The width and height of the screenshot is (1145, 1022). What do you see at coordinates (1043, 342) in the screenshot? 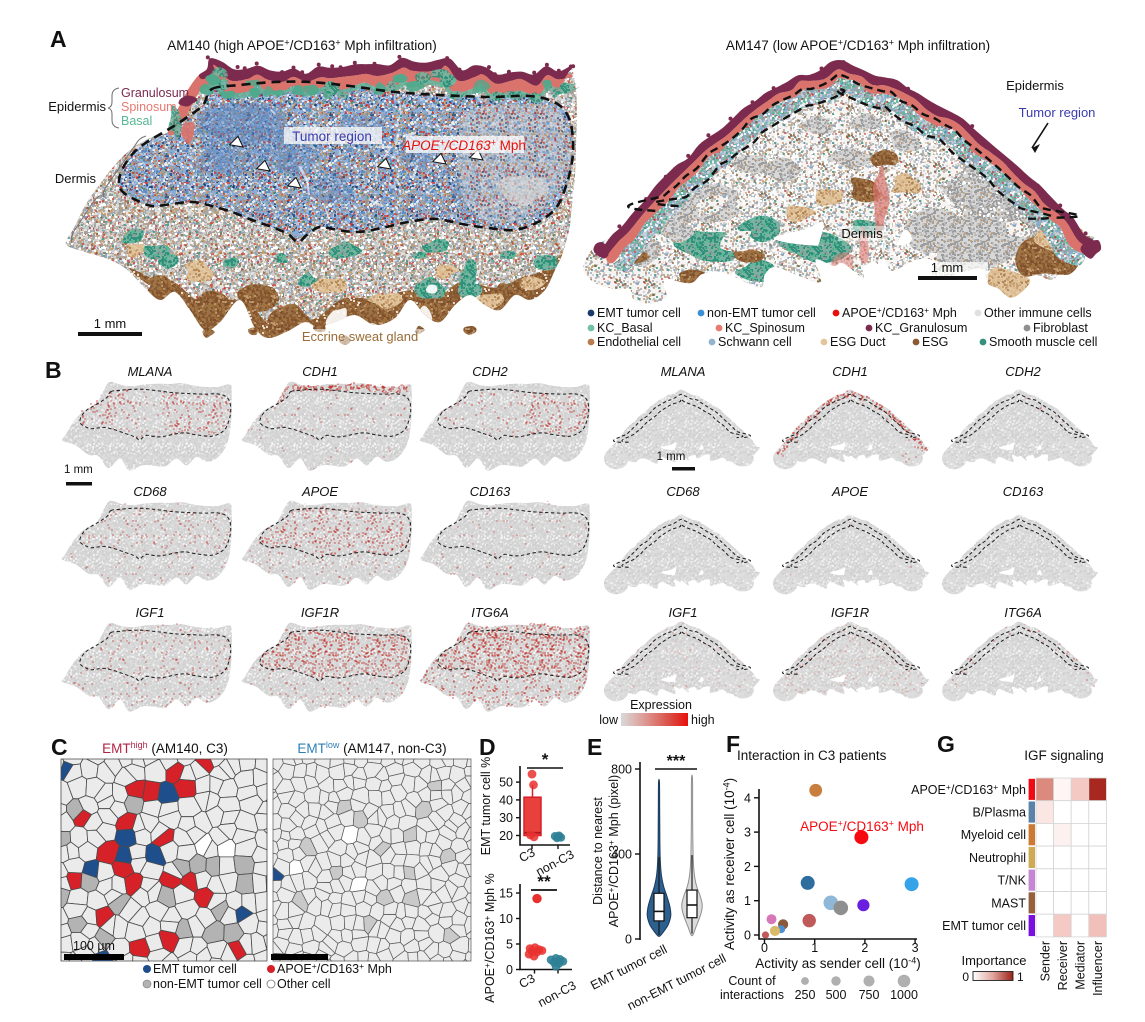
I see `svg-text: Smooth muscle cell` at bounding box center [1043, 342].